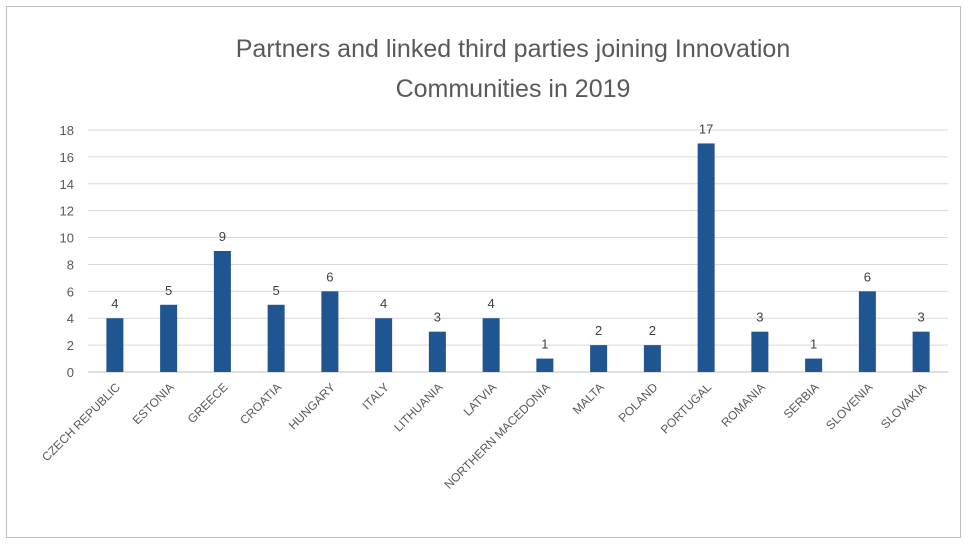 The height and width of the screenshot is (546, 969). I want to click on data-label: 17, so click(706, 128).